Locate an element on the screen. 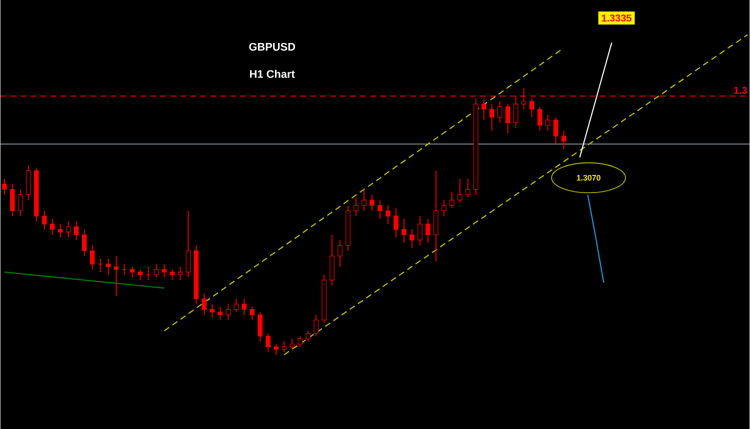 Image resolution: width=750 pixels, height=429 pixels. chart-title: GBPUSD is located at coordinates (272, 46).